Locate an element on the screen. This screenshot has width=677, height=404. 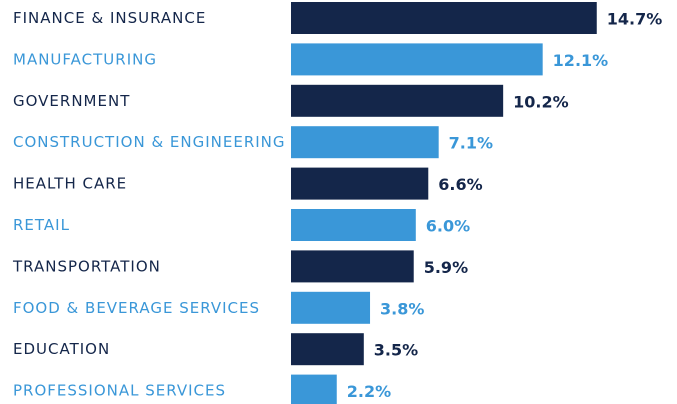
value-label: 3.8% is located at coordinates (402, 308).